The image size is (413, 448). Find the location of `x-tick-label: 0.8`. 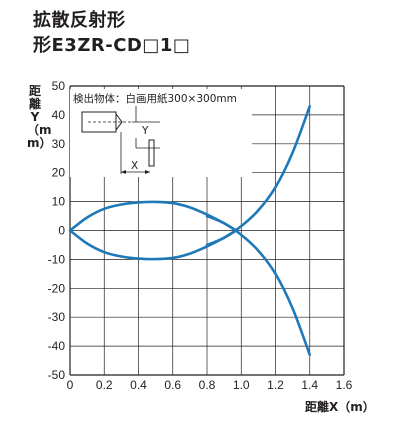

x-tick-label: 0.8 is located at coordinates (207, 385).